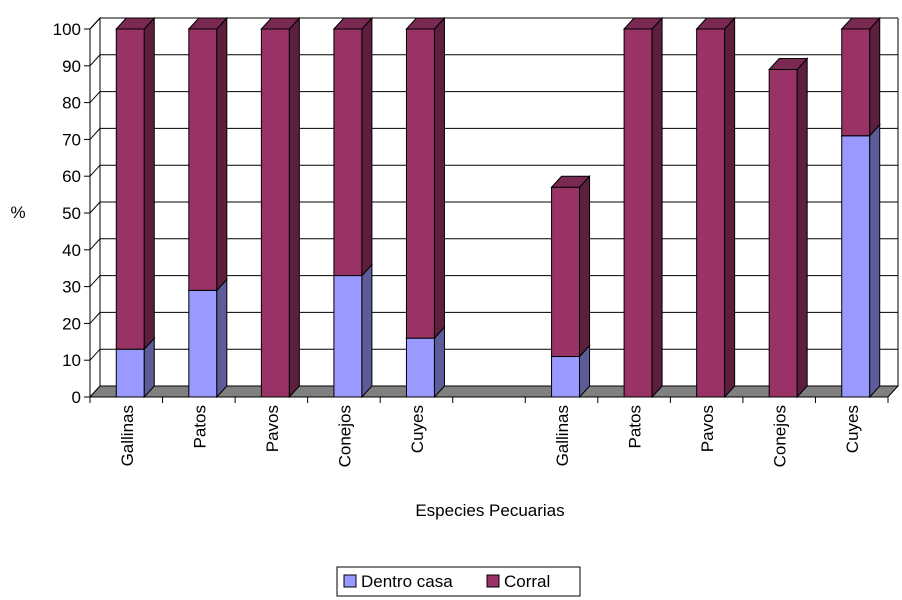 Image resolution: width=902 pixels, height=600 pixels. What do you see at coordinates (350, 581) in the screenshot?
I see `legend-swatch-dentro-casa` at bounding box center [350, 581].